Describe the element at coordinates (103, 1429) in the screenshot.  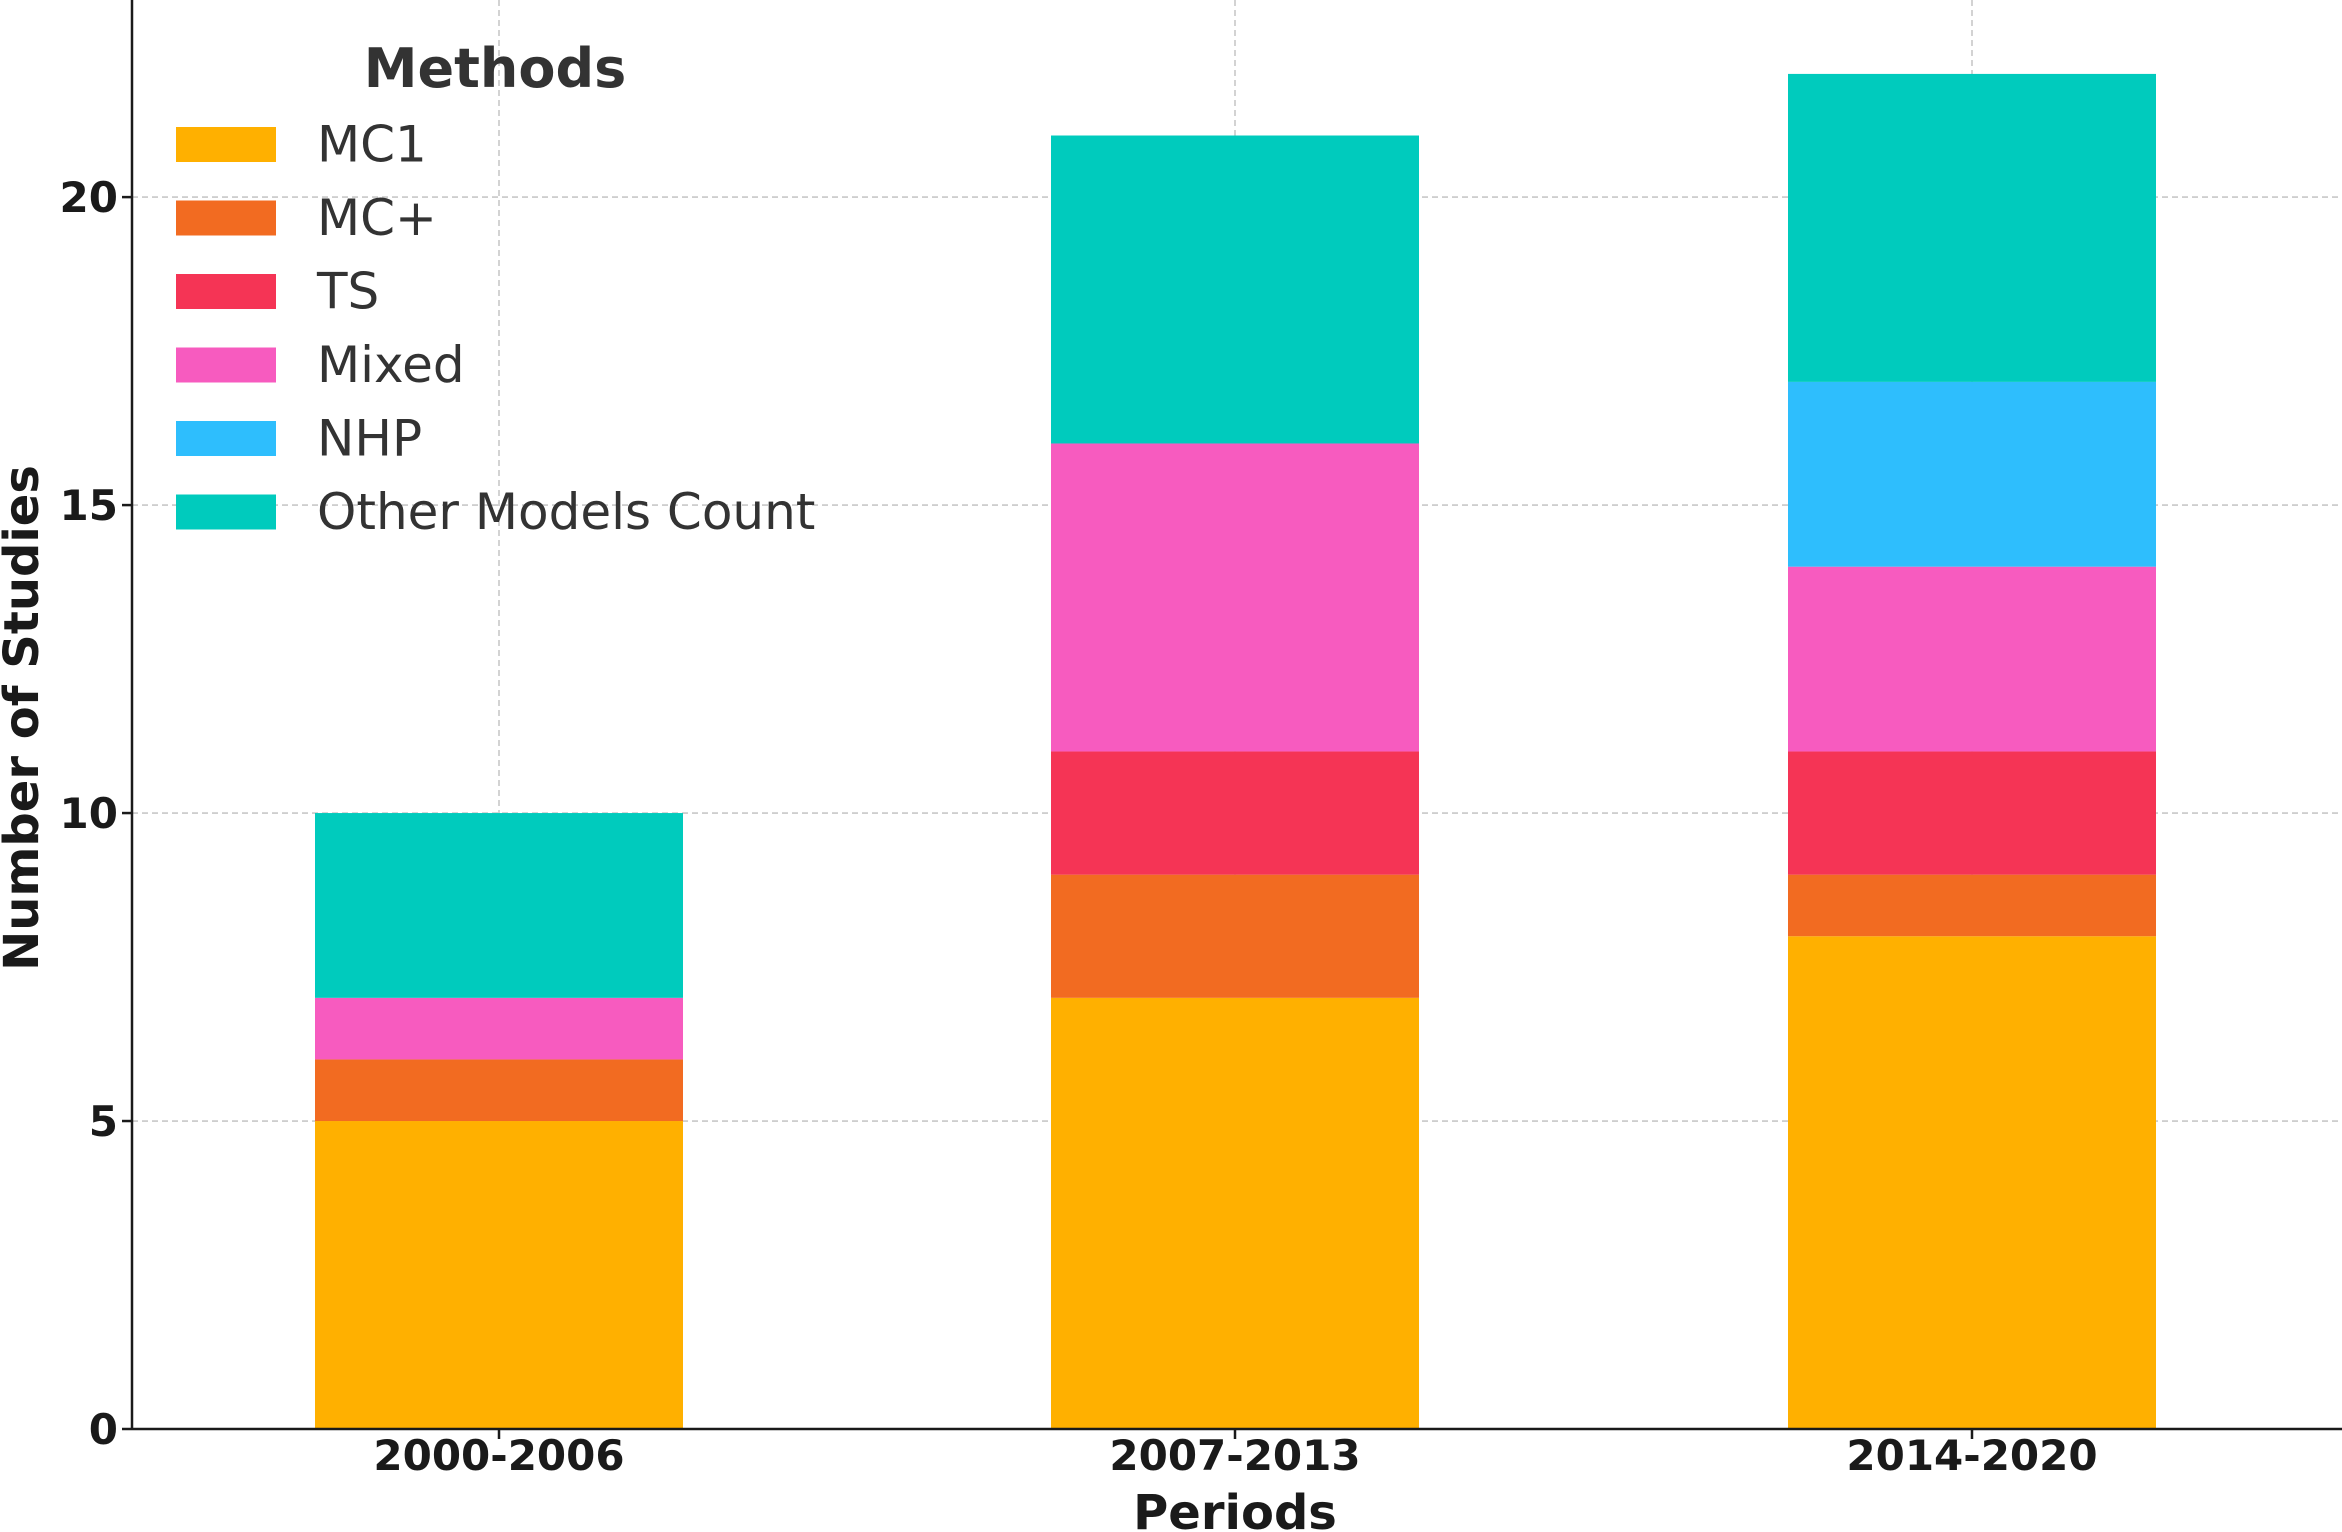
I see `y-tick-label: 0` at that location.